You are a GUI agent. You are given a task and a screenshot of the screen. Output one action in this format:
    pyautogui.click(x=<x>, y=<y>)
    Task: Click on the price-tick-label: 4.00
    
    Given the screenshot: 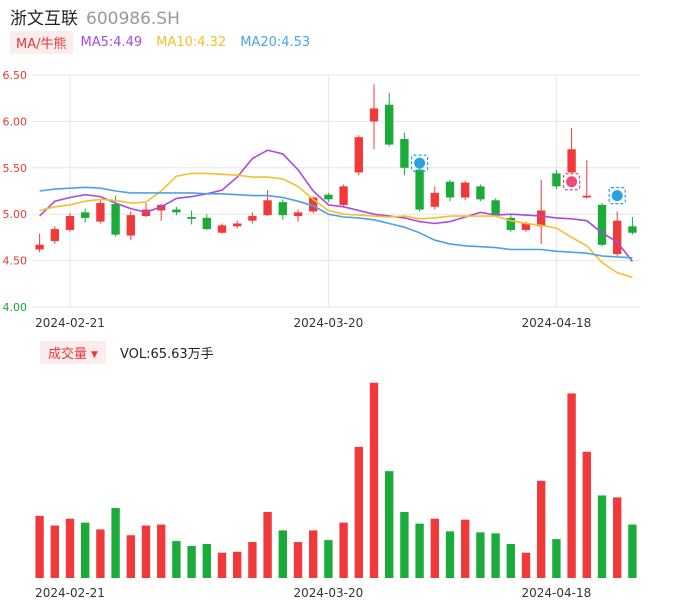 What is the action you would take?
    pyautogui.click(x=15, y=307)
    